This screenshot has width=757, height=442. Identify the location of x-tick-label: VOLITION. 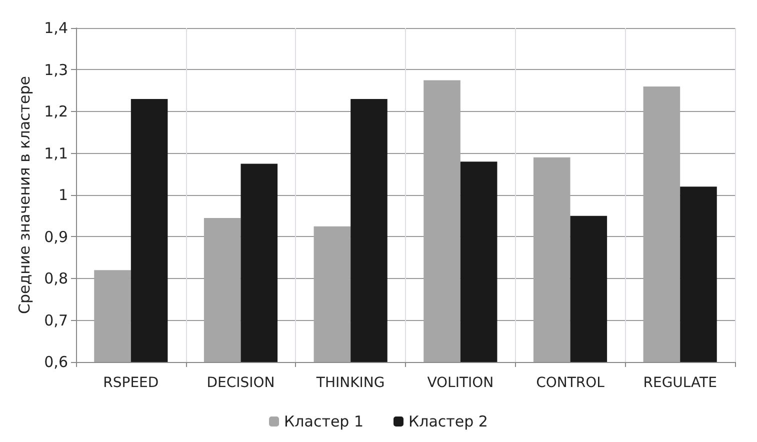
(460, 383).